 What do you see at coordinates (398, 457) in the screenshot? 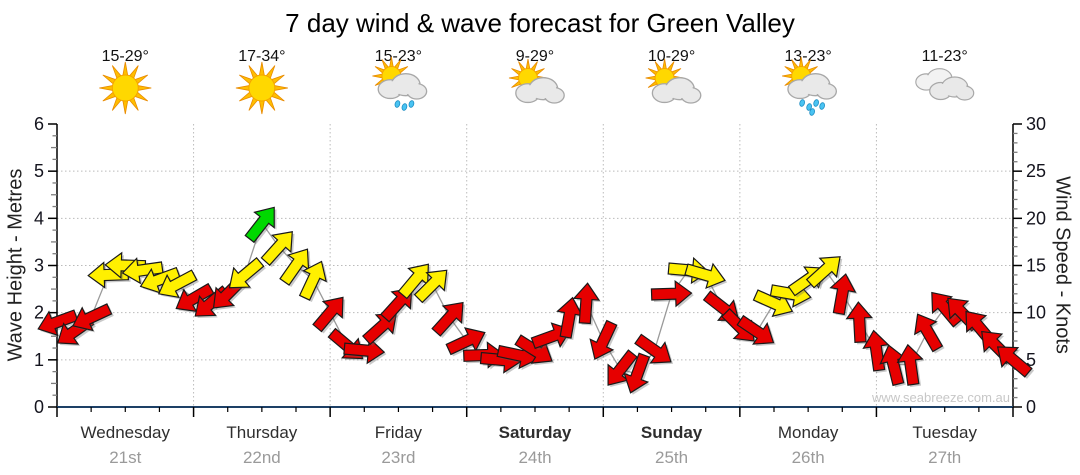
I see `day-date: 23rd` at bounding box center [398, 457].